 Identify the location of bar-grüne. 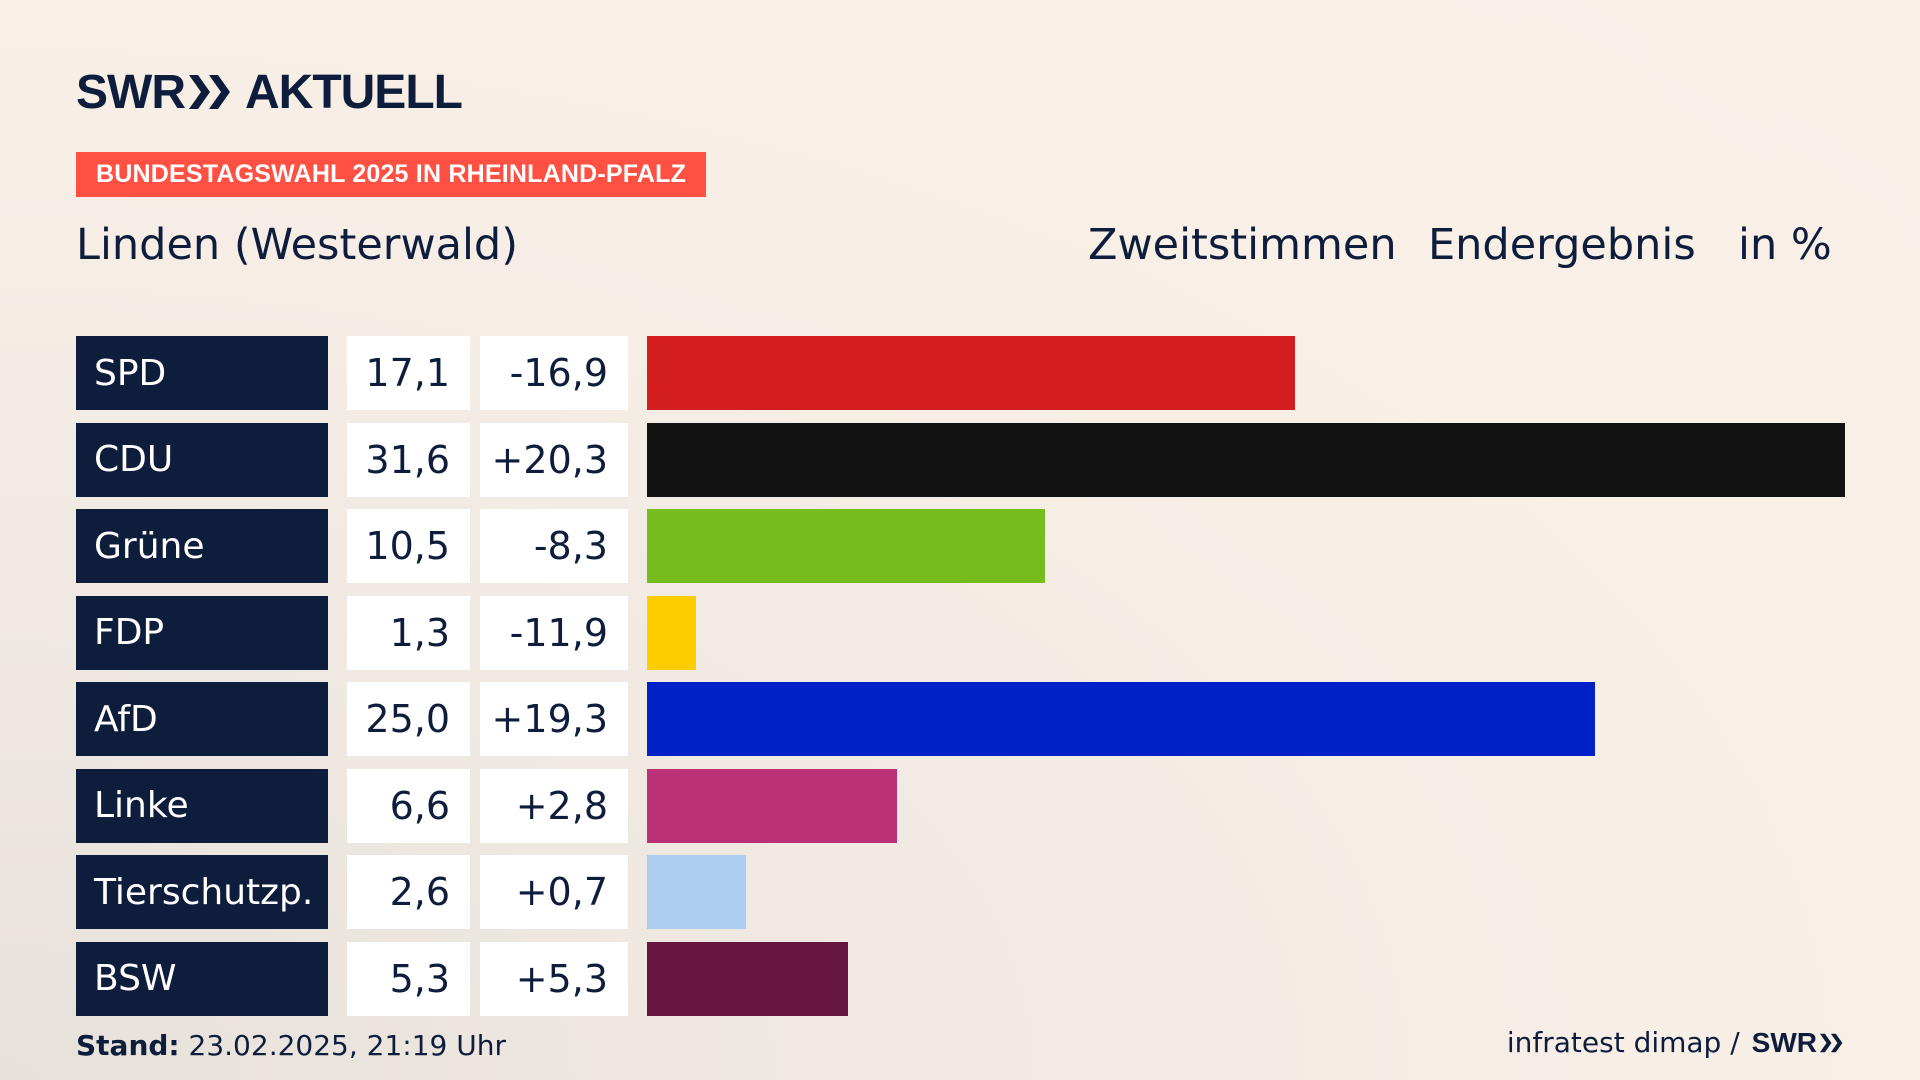
(846, 546).